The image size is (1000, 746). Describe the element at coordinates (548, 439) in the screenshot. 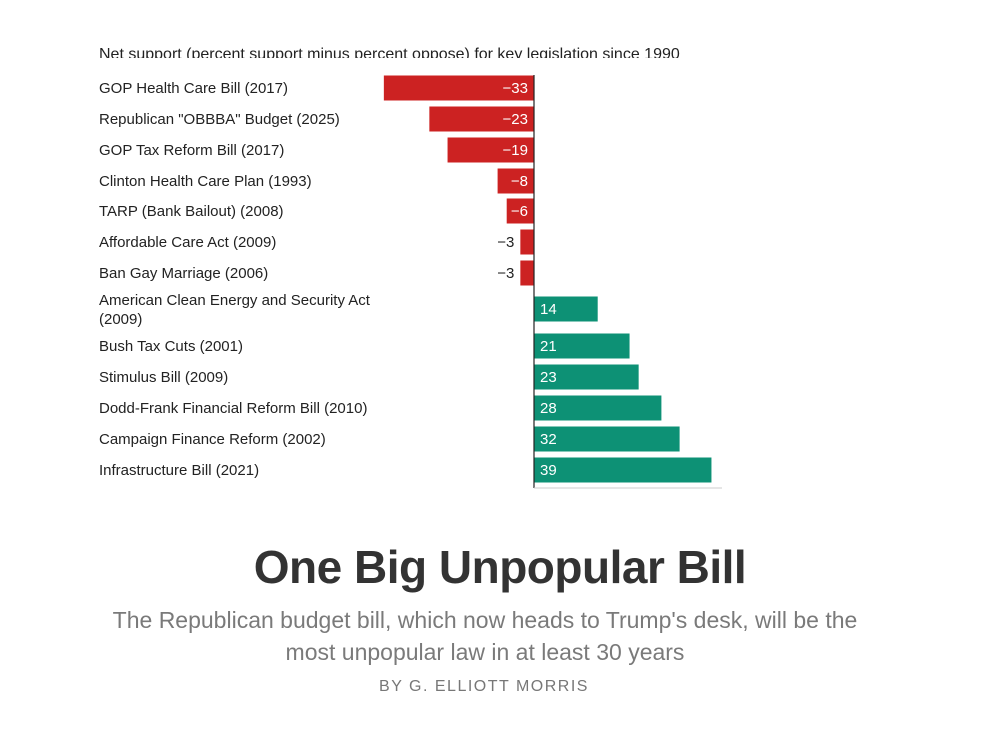

I see `value-label-11: 32` at that location.